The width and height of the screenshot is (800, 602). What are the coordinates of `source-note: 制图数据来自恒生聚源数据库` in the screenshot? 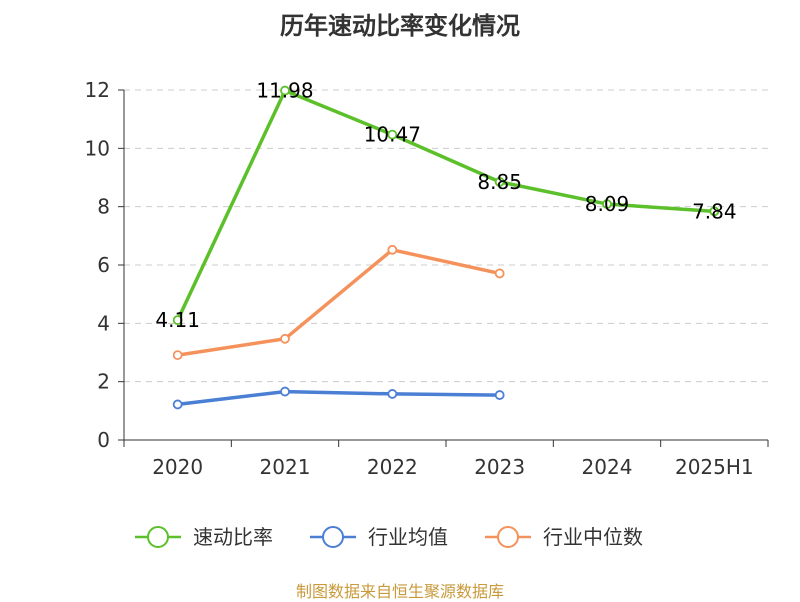 It's located at (399, 591).